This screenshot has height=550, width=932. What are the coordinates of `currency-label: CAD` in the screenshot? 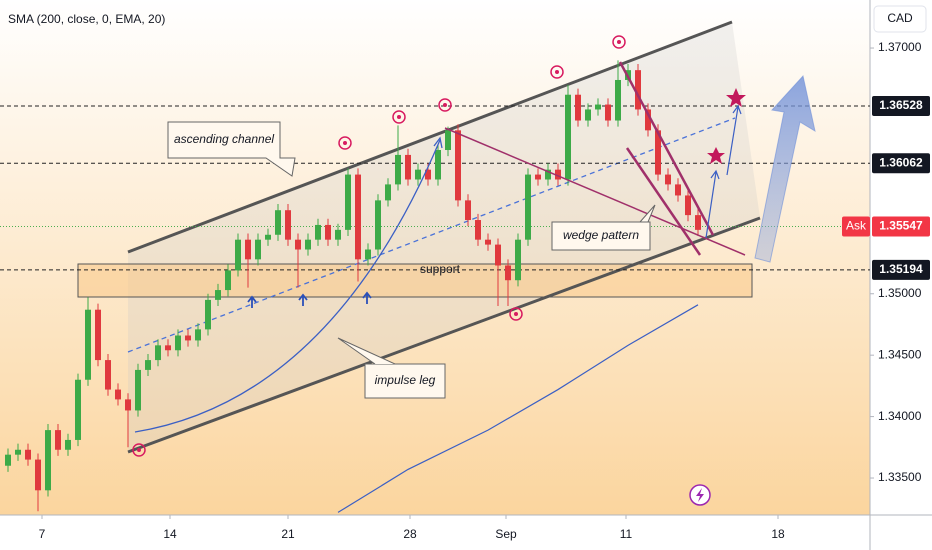 It's located at (900, 18).